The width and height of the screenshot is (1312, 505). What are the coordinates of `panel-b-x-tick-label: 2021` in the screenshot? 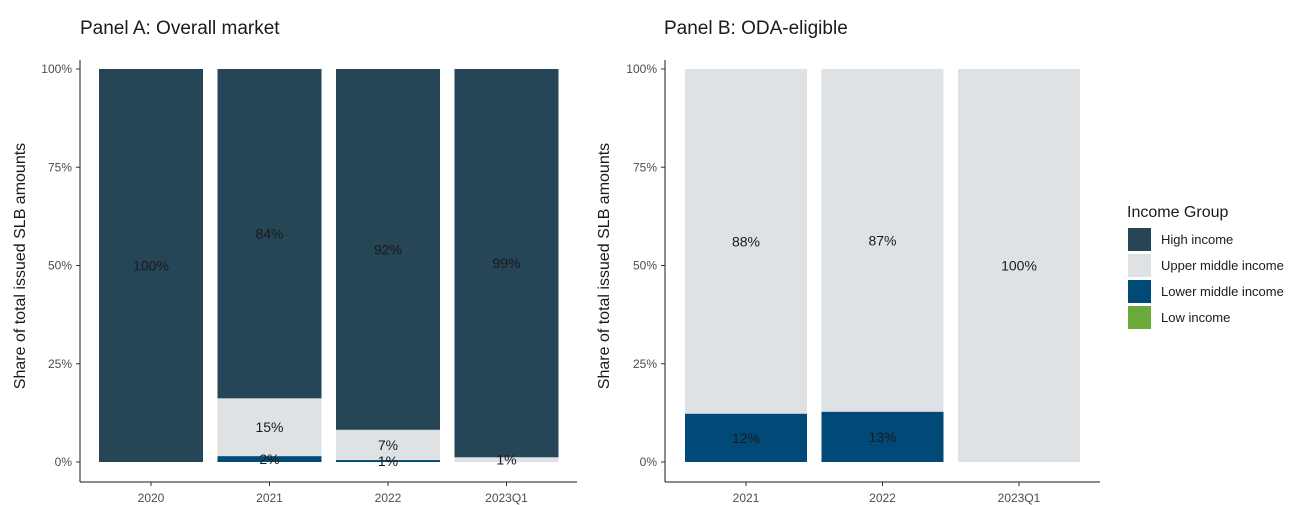 It's located at (746, 498).